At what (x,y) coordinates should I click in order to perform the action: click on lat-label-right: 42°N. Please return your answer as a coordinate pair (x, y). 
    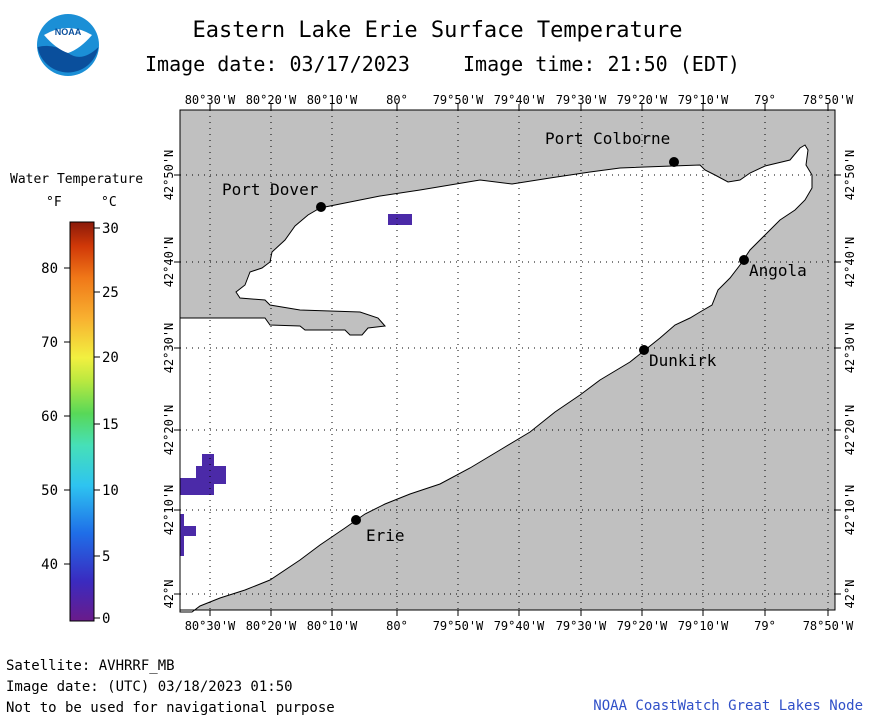
    Looking at the image, I should click on (850, 594).